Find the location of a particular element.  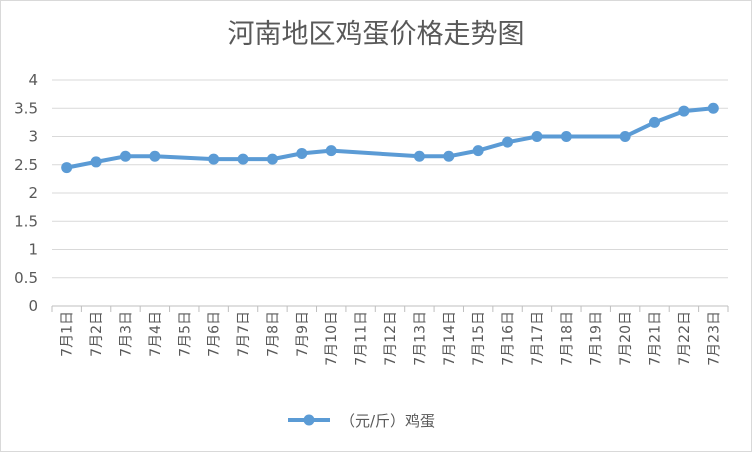

x-tick-label: 7月13日 is located at coordinates (420, 338).